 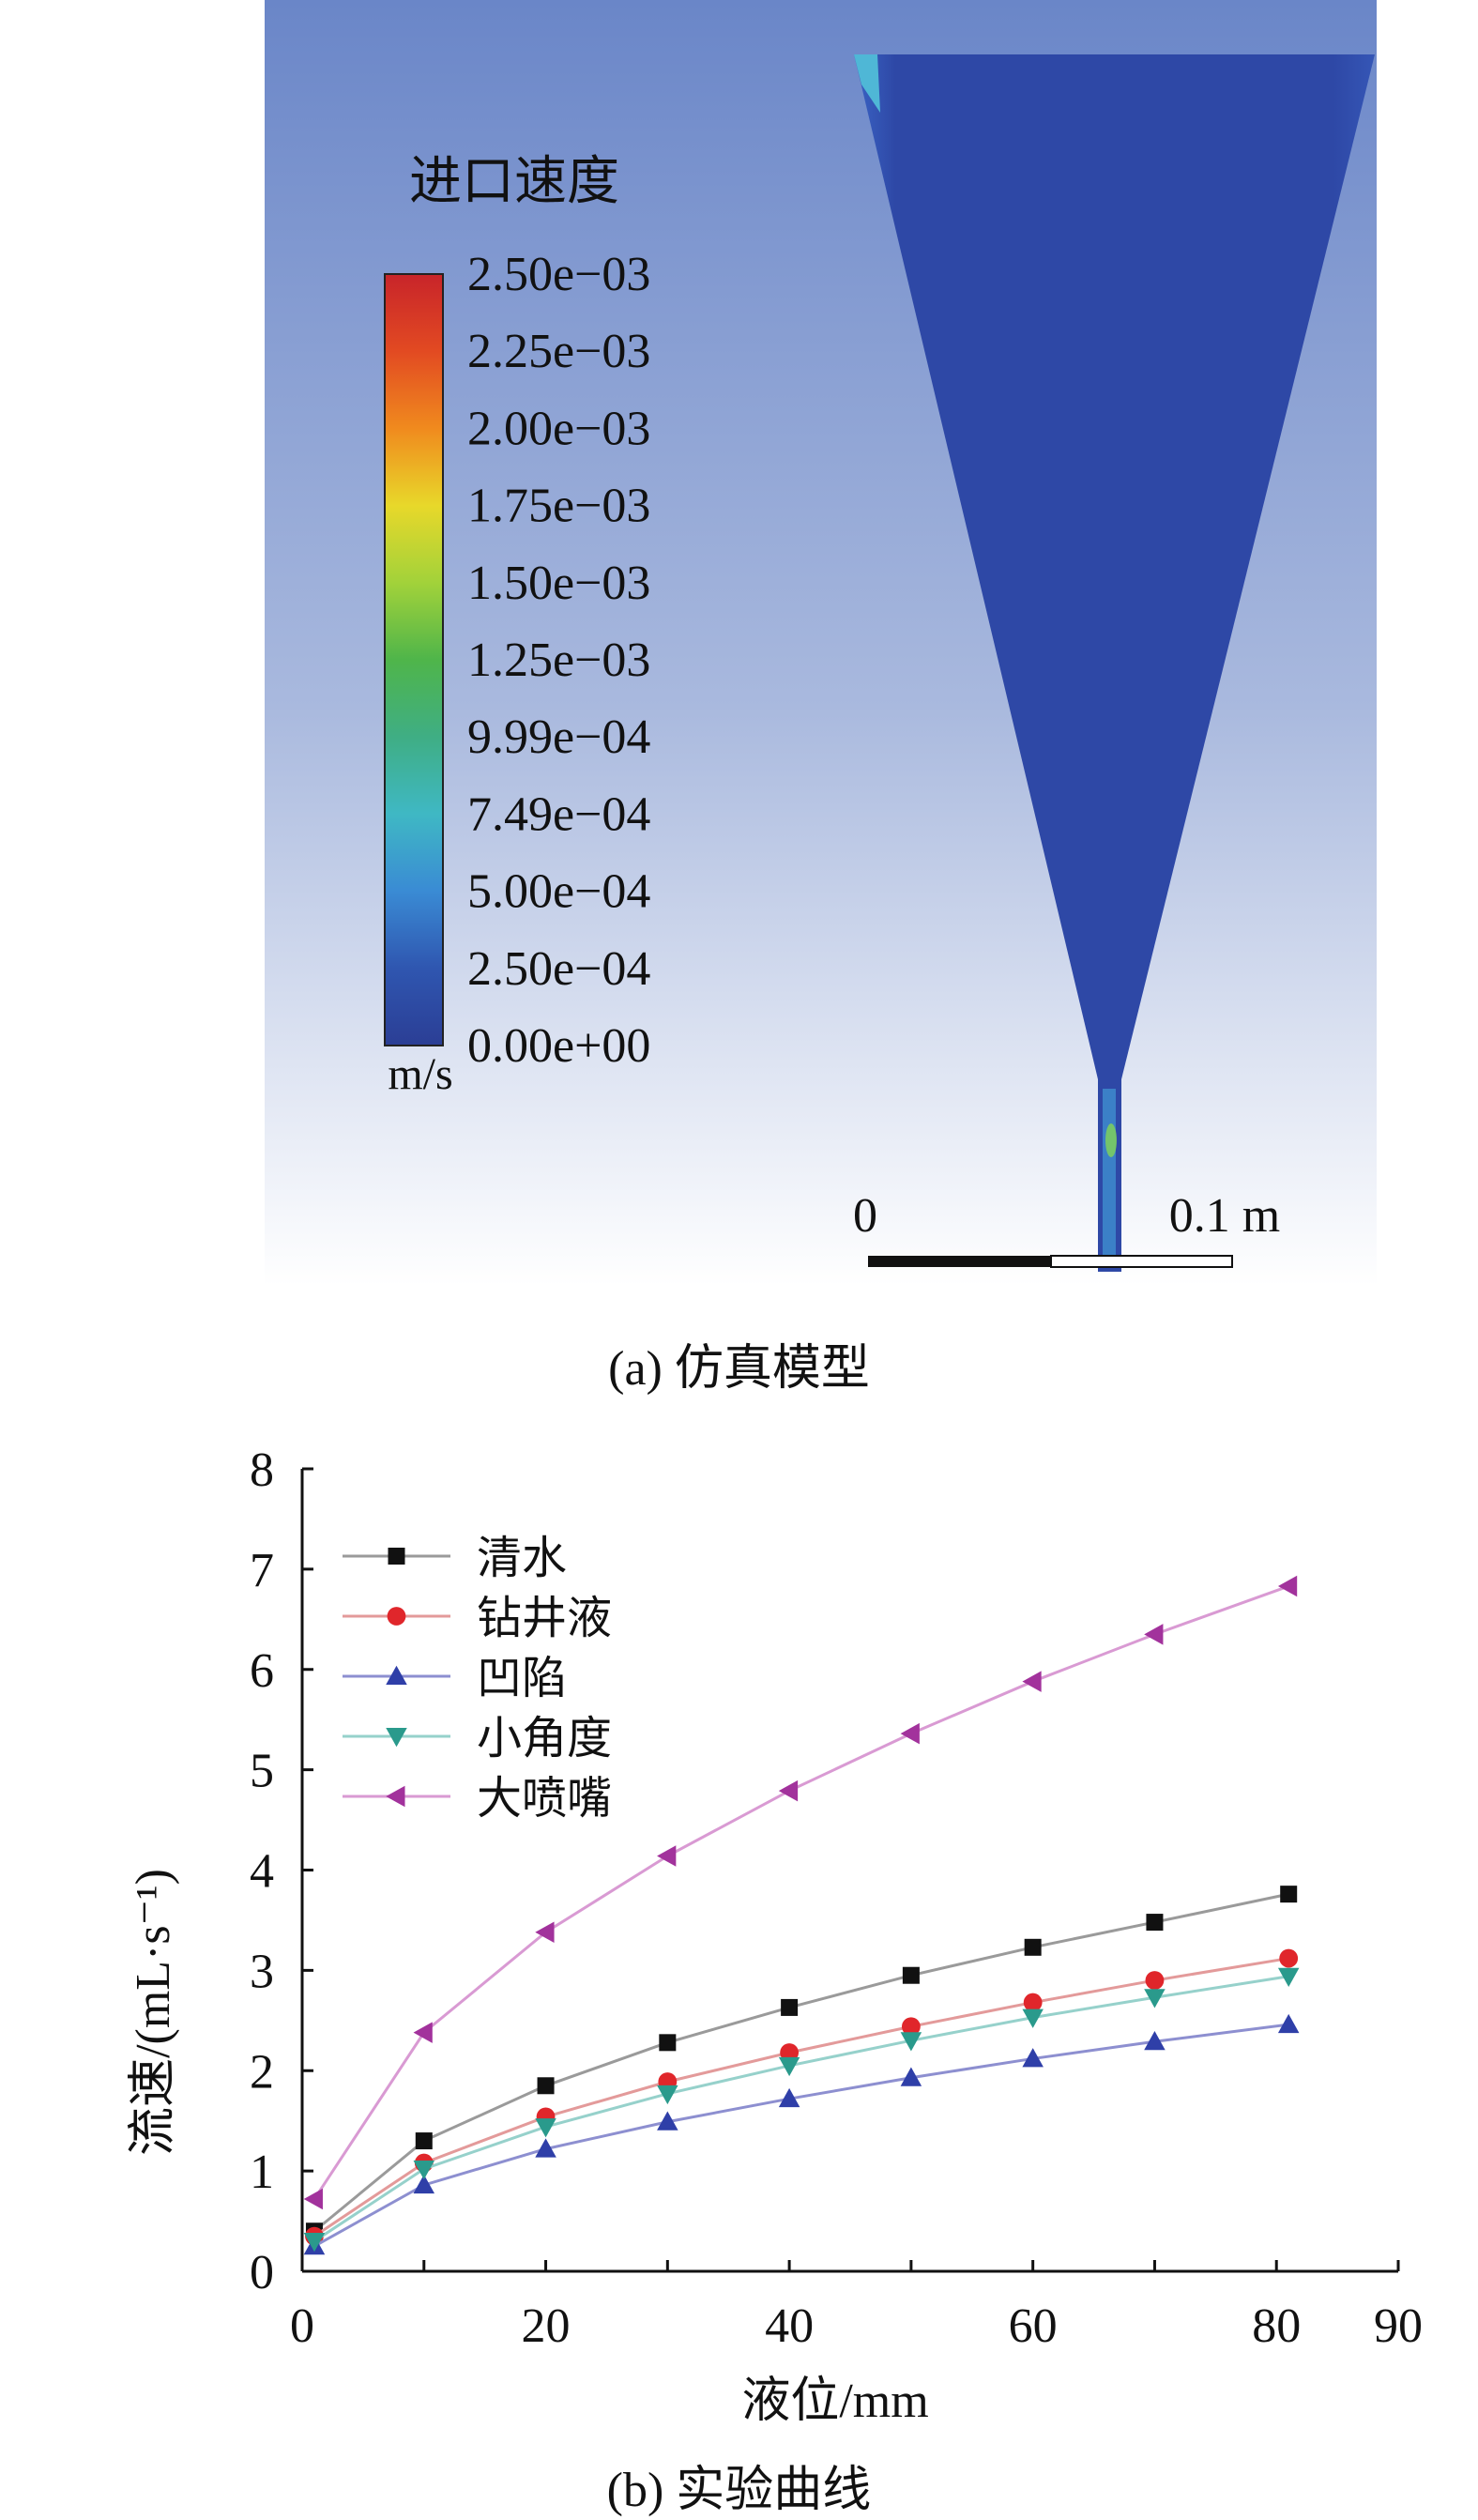 What do you see at coordinates (262, 1570) in the screenshot?
I see `y-tick-label: 7` at bounding box center [262, 1570].